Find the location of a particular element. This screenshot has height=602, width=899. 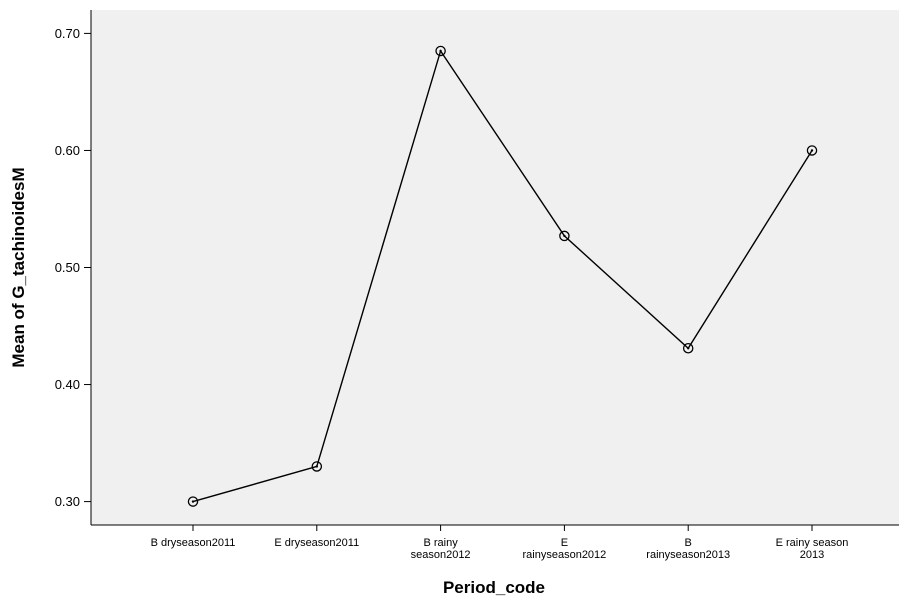

x-tick-label-line: B rainy is located at coordinates (440, 543).